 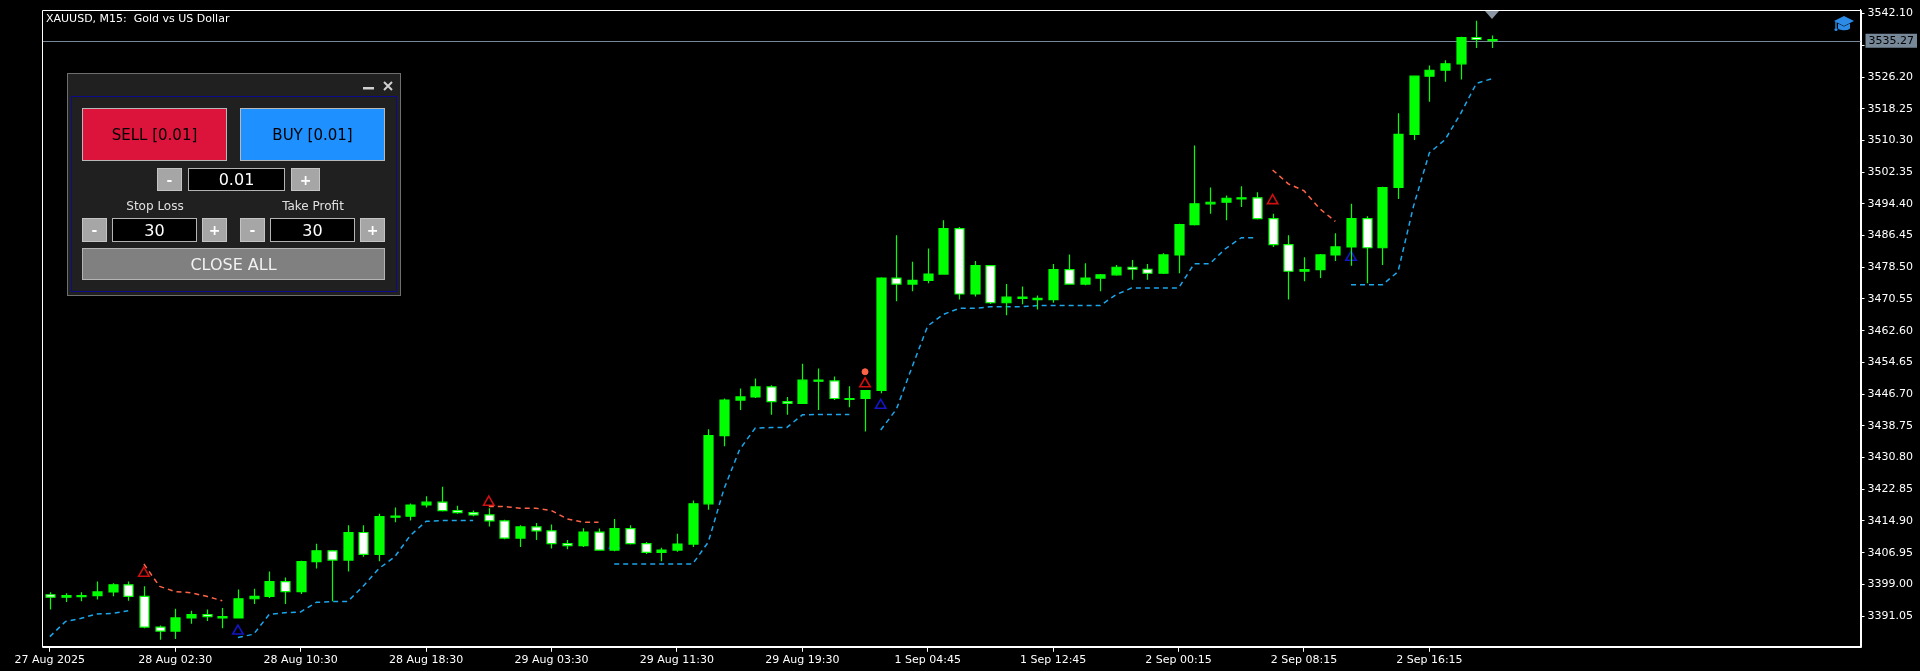 What do you see at coordinates (1890, 76) in the screenshot?
I see `y-tick-label: 3526.20` at bounding box center [1890, 76].